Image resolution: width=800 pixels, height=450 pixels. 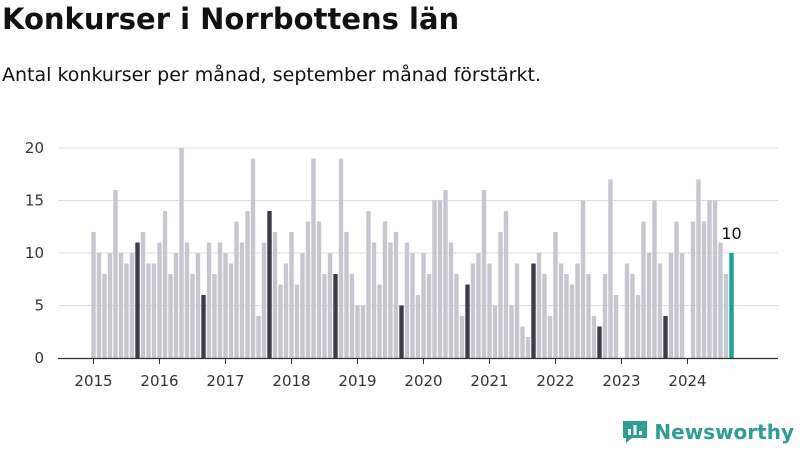 What do you see at coordinates (687, 381) in the screenshot?
I see `x-tick-label: 2024` at bounding box center [687, 381].